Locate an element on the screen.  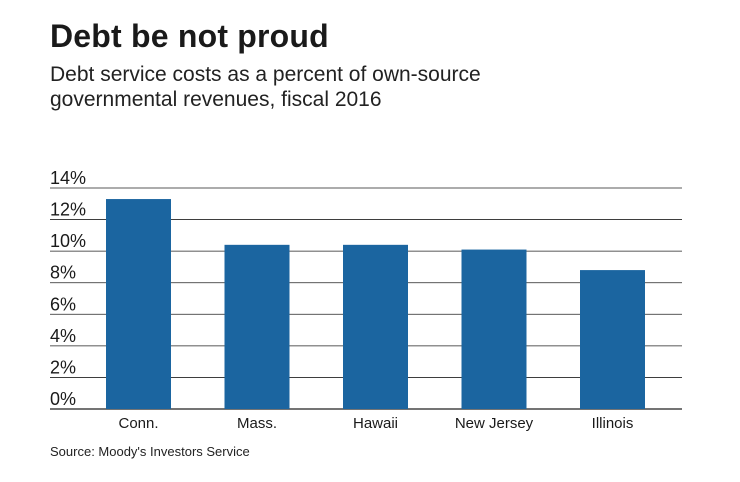
y-tick-label: 6% is located at coordinates (63, 304).